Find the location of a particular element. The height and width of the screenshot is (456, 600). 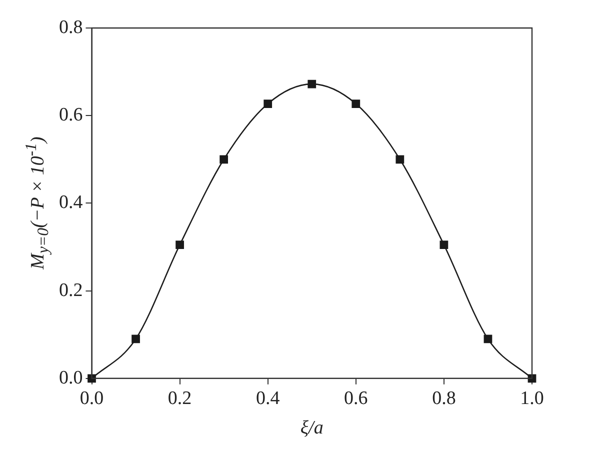

x-tick-label: 0.2 is located at coordinates (180, 398).